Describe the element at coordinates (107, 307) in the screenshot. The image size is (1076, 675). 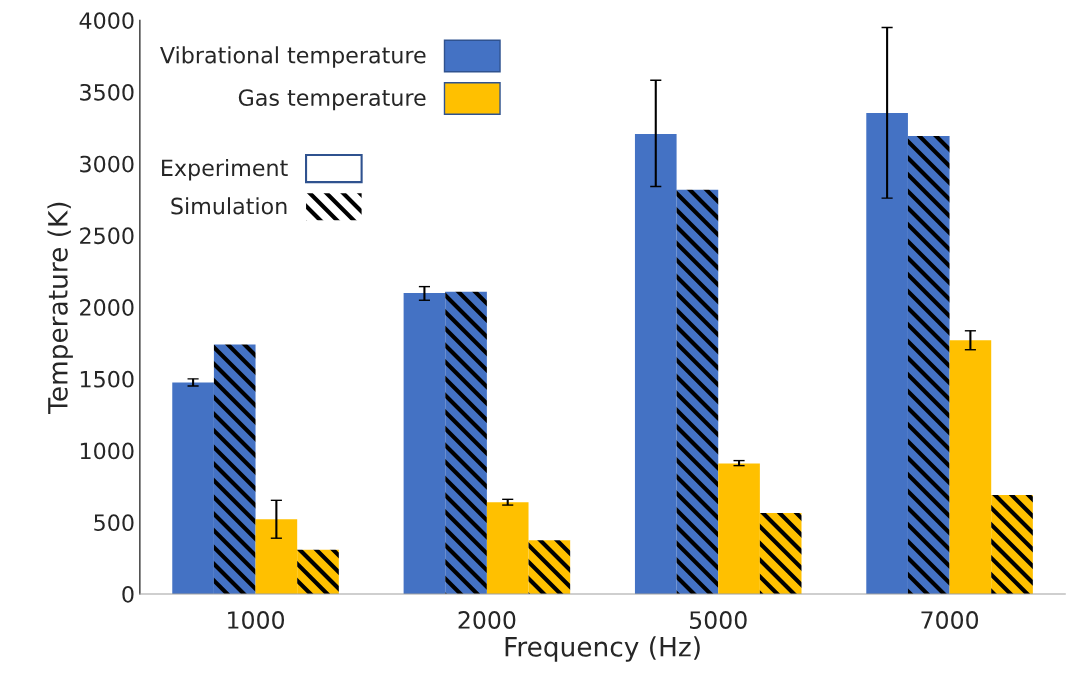
I see `y-tick-label: 2000` at that location.